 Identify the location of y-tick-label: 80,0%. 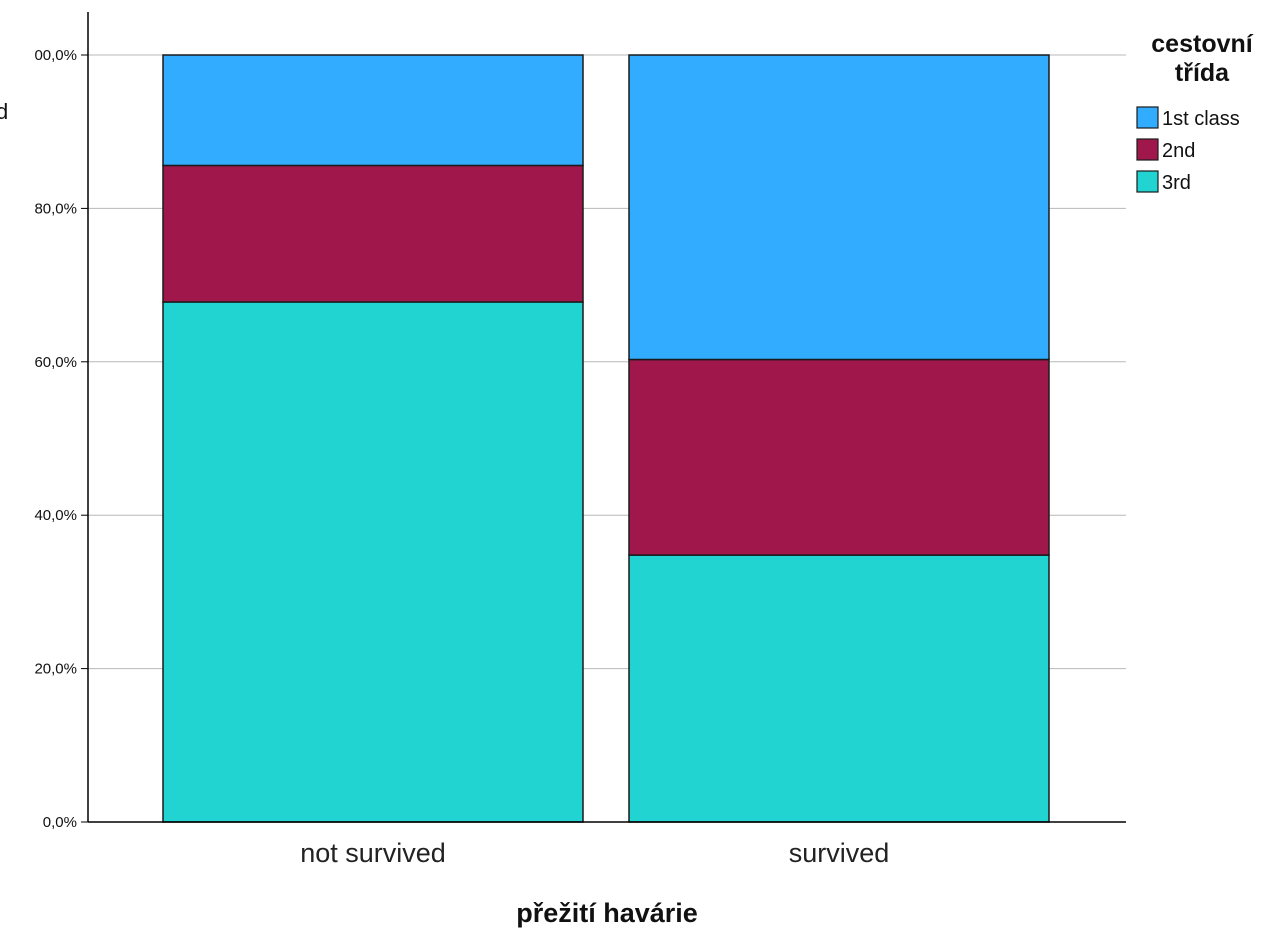
(55, 208).